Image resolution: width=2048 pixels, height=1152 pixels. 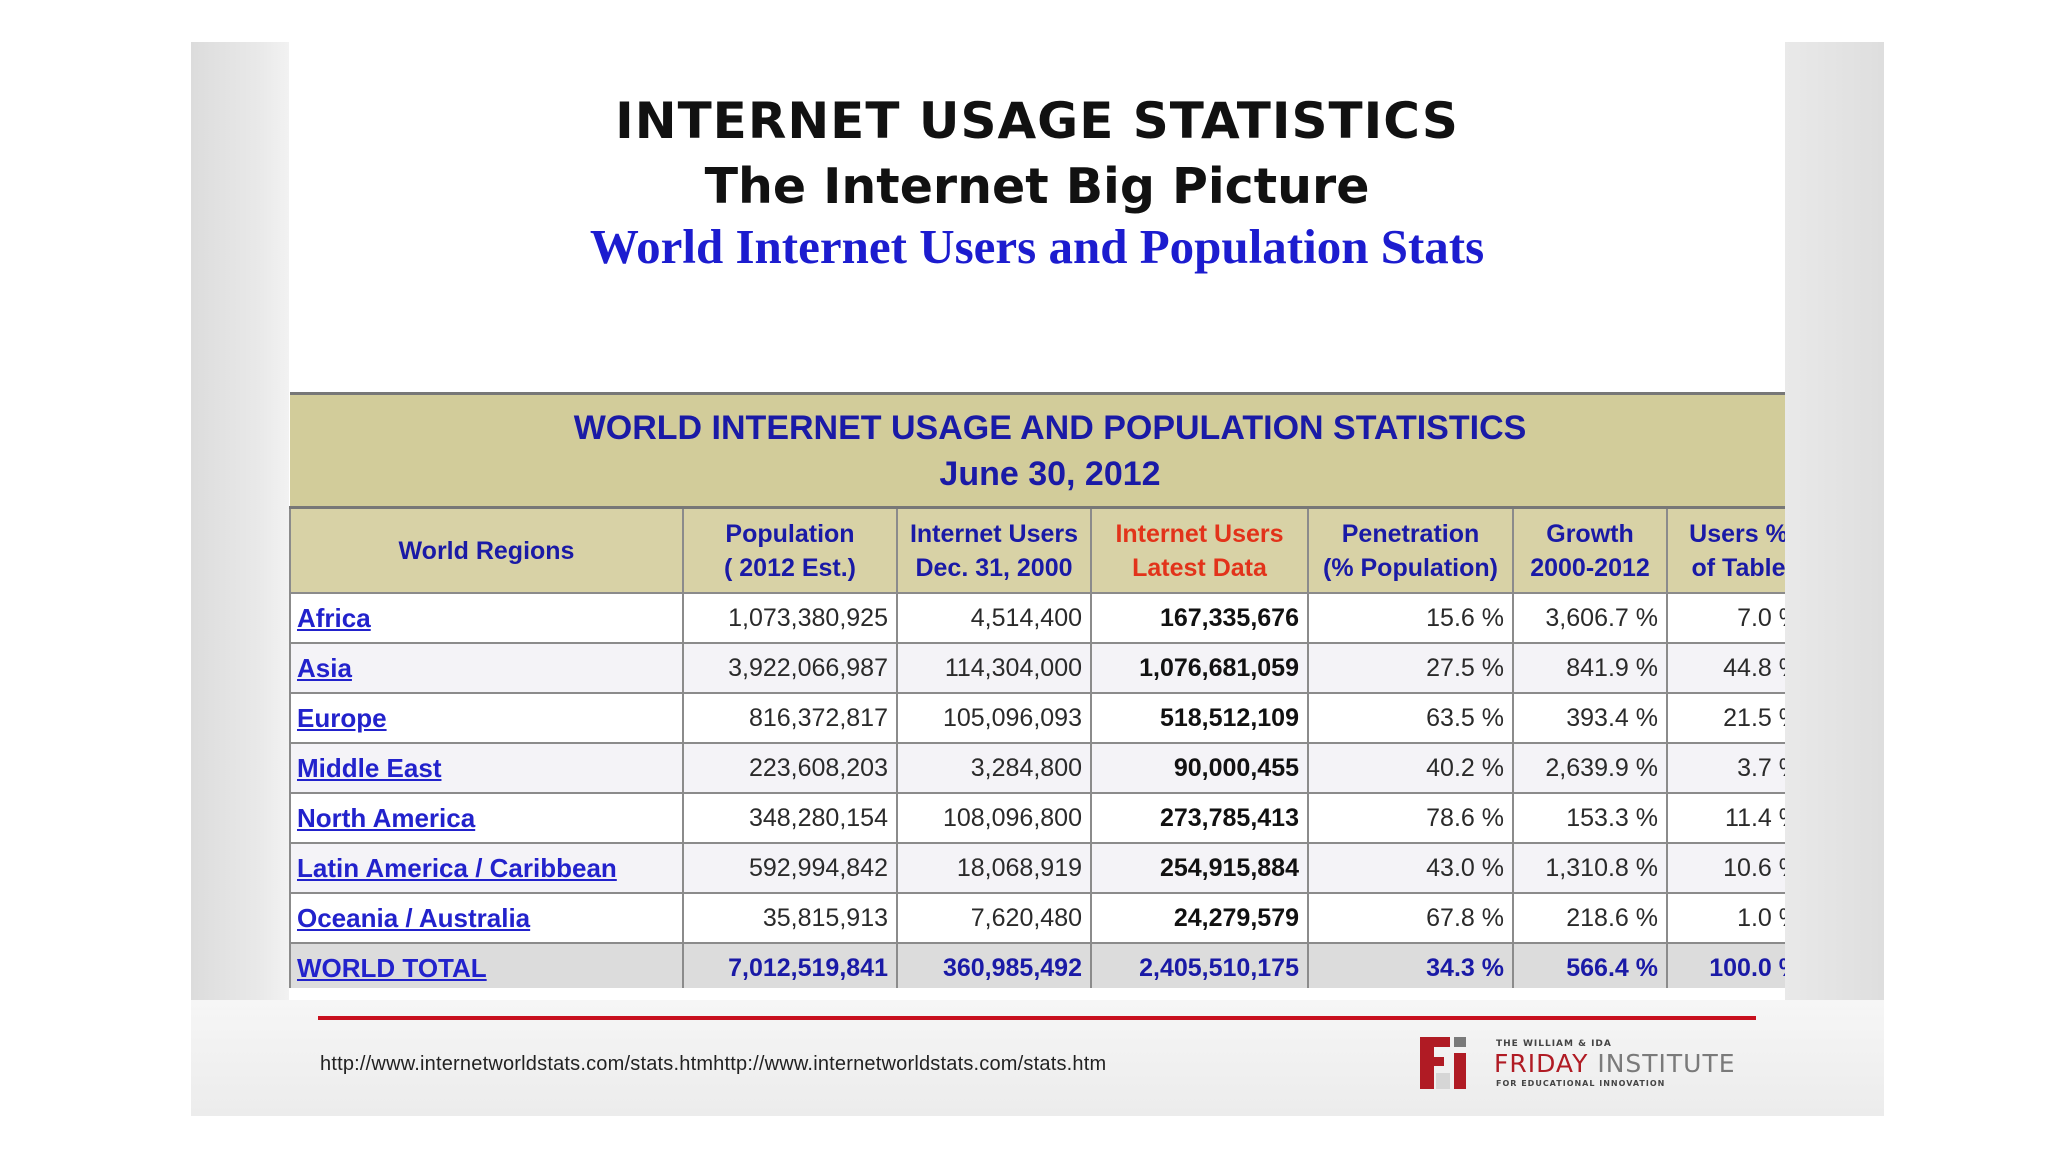 I want to click on region-link: Africa, so click(x=334, y=617).